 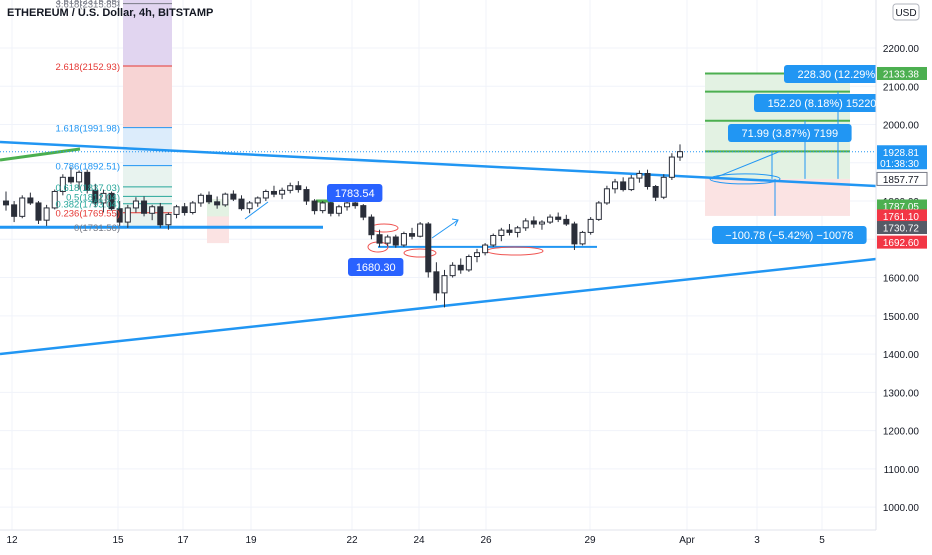 What do you see at coordinates (183, 540) in the screenshot?
I see `time-tick-label: 17` at bounding box center [183, 540].